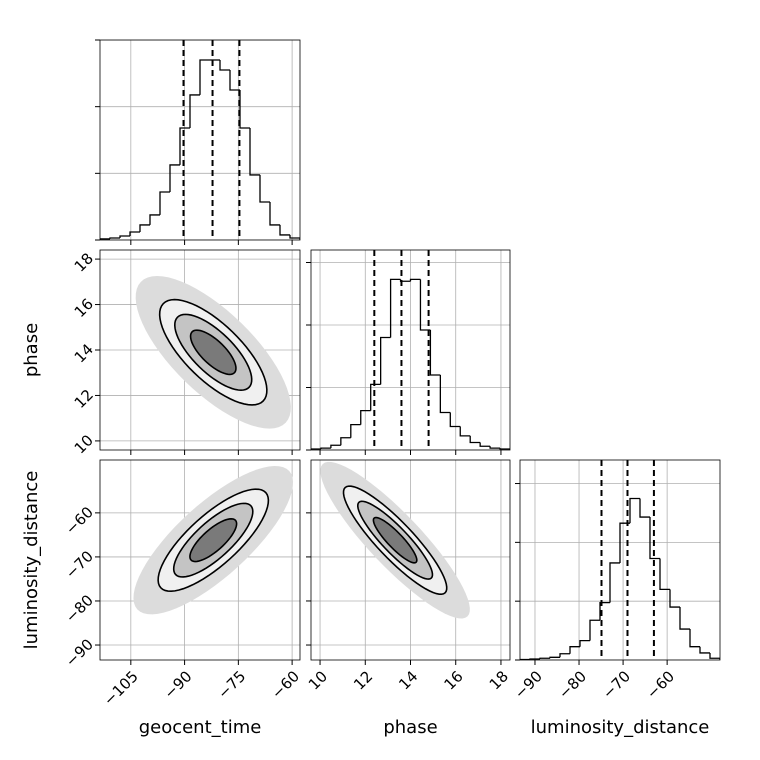  What do you see at coordinates (363, 680) in the screenshot?
I see `x-tick-label: 12` at bounding box center [363, 680].